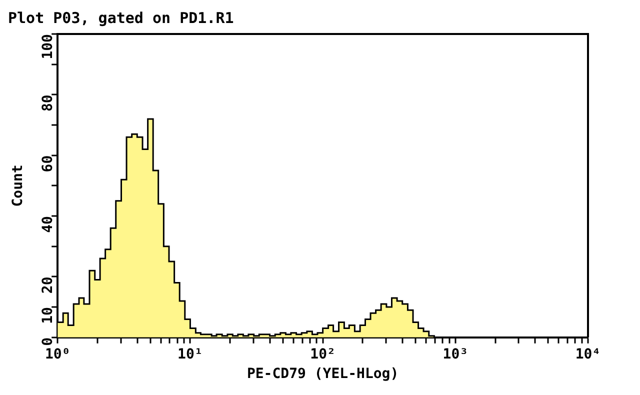  Describe the element at coordinates (48, 285) in the screenshot. I see `y-tick-label: 20` at that location.